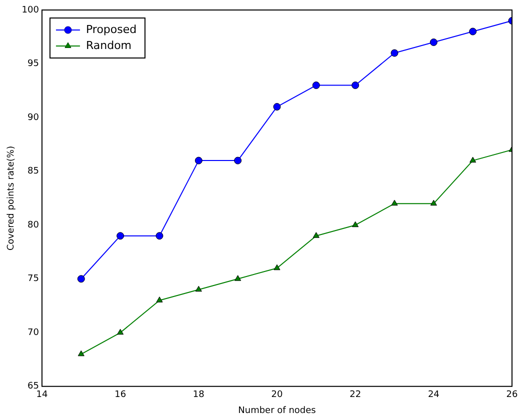 The image size is (524, 420). What do you see at coordinates (356, 395) in the screenshot?
I see `x-tick-label: 22` at bounding box center [356, 395].